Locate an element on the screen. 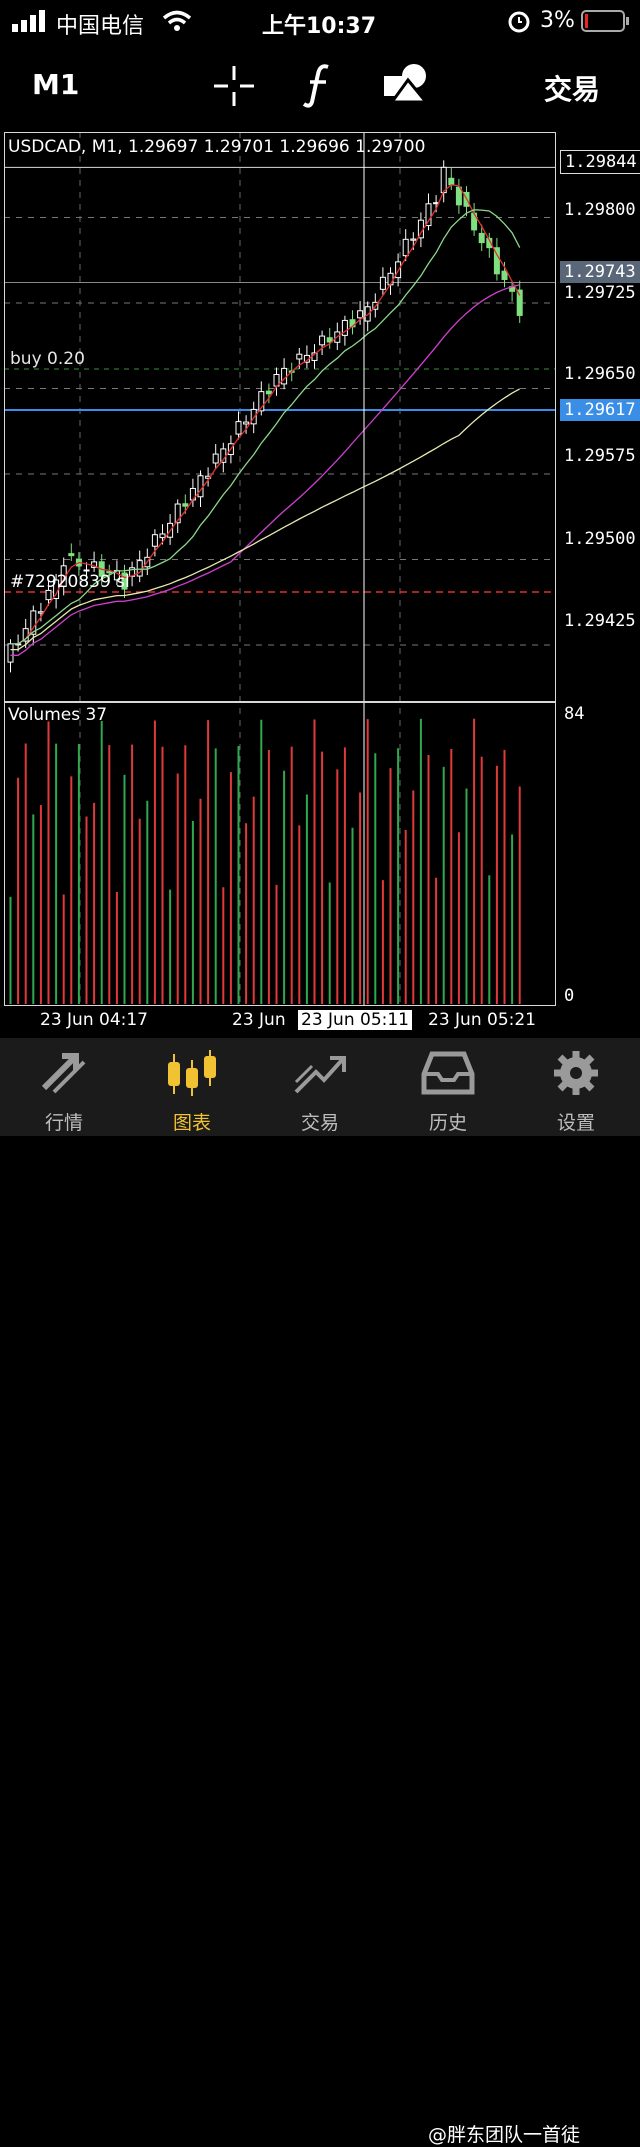 This screenshot has height=2147, width=640. gear-icon is located at coordinates (576, 1073).